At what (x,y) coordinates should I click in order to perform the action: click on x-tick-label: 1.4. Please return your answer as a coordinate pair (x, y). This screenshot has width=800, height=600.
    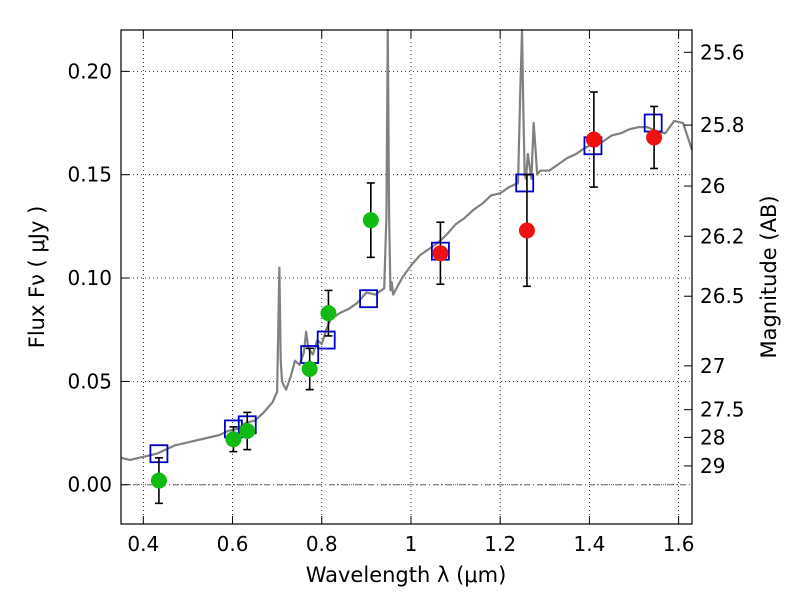
    Looking at the image, I should click on (589, 544).